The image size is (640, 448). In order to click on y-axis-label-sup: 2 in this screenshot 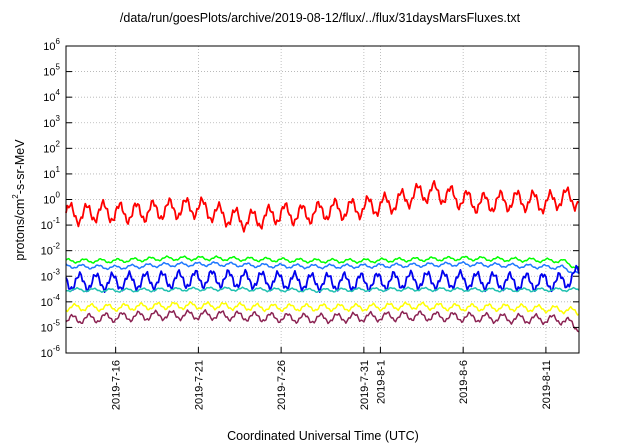, I will do `click(15, 196)`.